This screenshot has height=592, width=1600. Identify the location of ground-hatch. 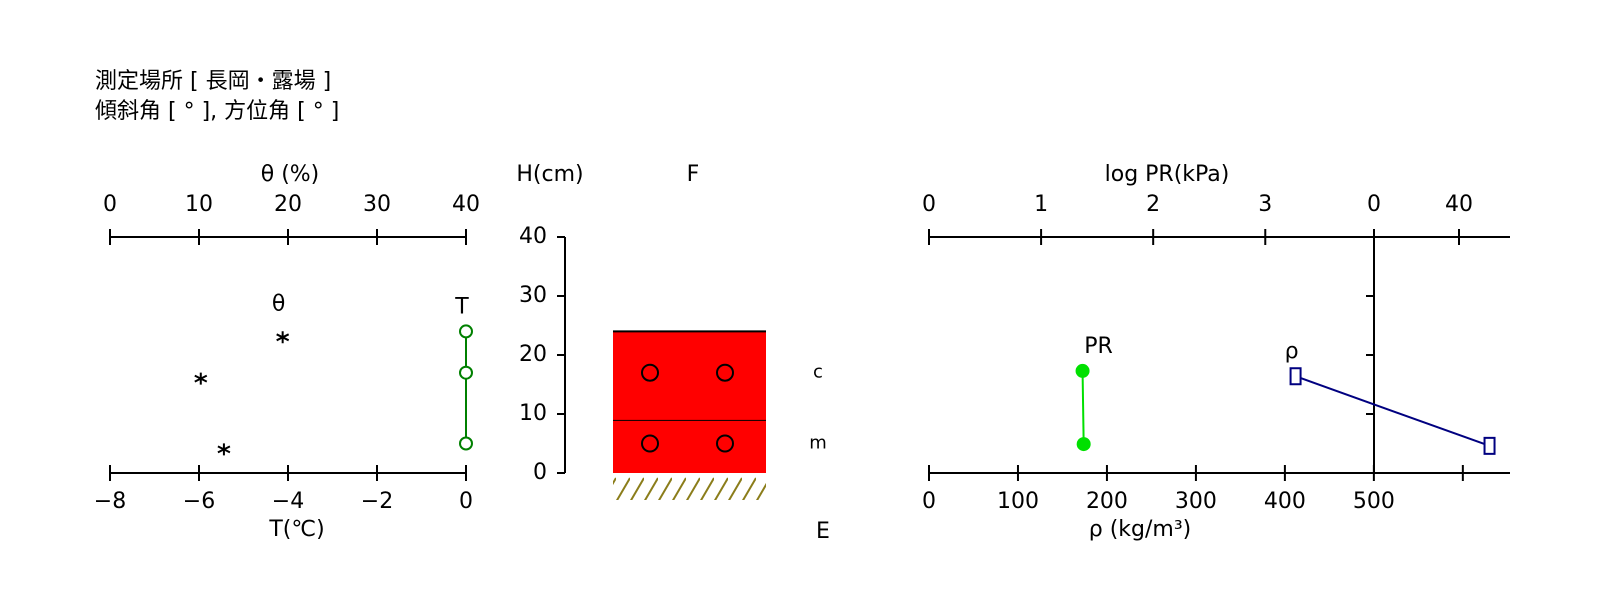
(689, 488).